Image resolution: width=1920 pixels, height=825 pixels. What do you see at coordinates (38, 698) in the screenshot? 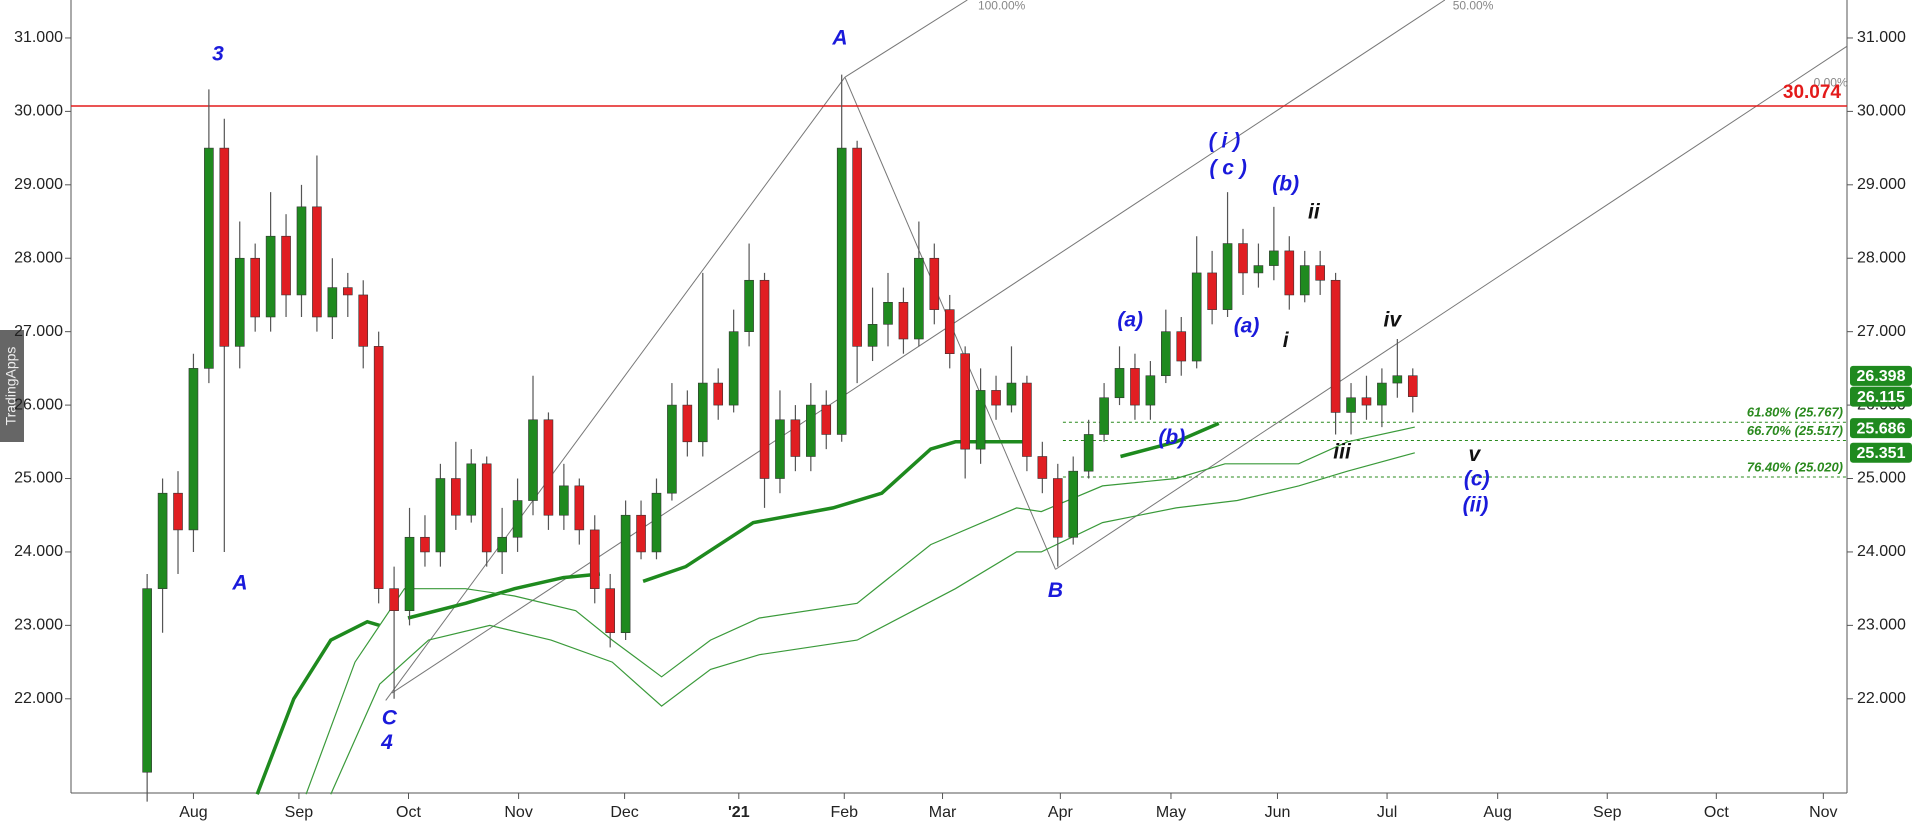
I see `y-tick-label: 22.000` at bounding box center [38, 698].